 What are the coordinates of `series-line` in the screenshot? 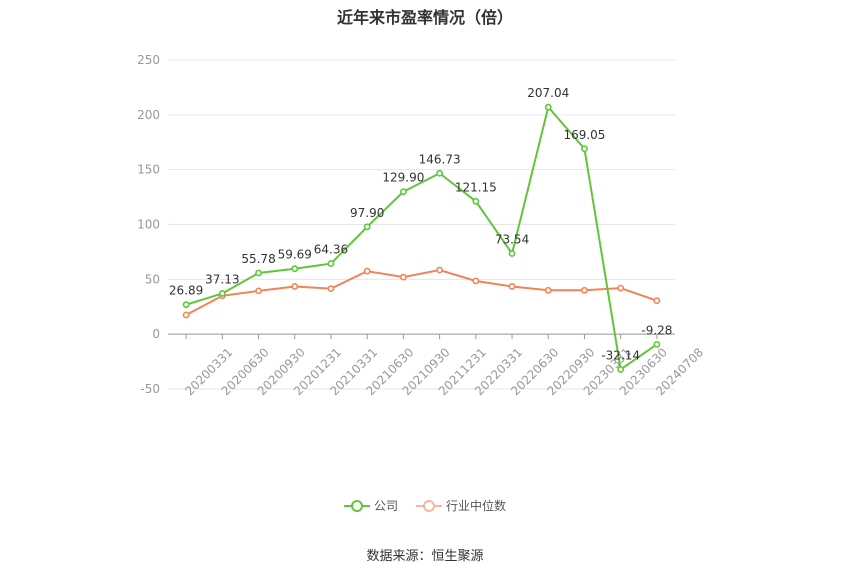 It's located at (421, 292).